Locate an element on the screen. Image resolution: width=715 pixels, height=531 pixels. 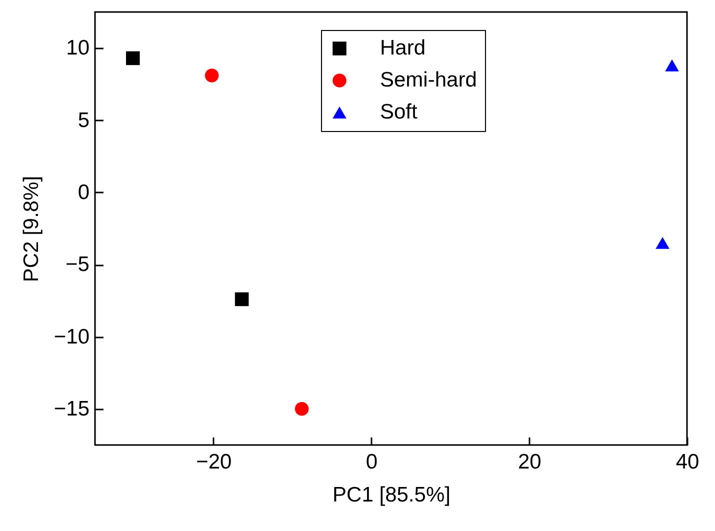
x-tick-label: 20 is located at coordinates (530, 462).